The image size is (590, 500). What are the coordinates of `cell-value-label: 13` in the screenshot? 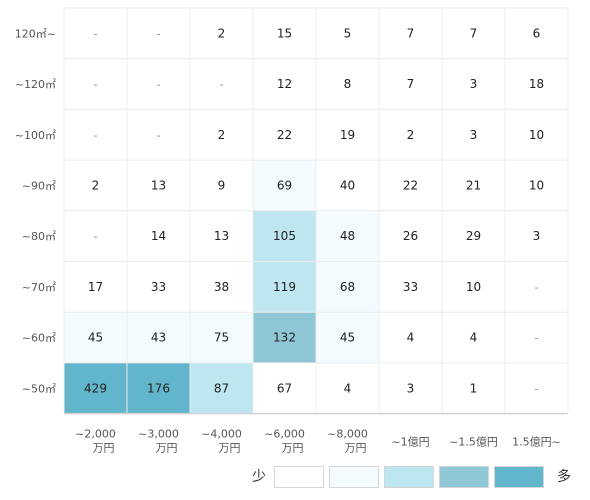 It's located at (158, 185).